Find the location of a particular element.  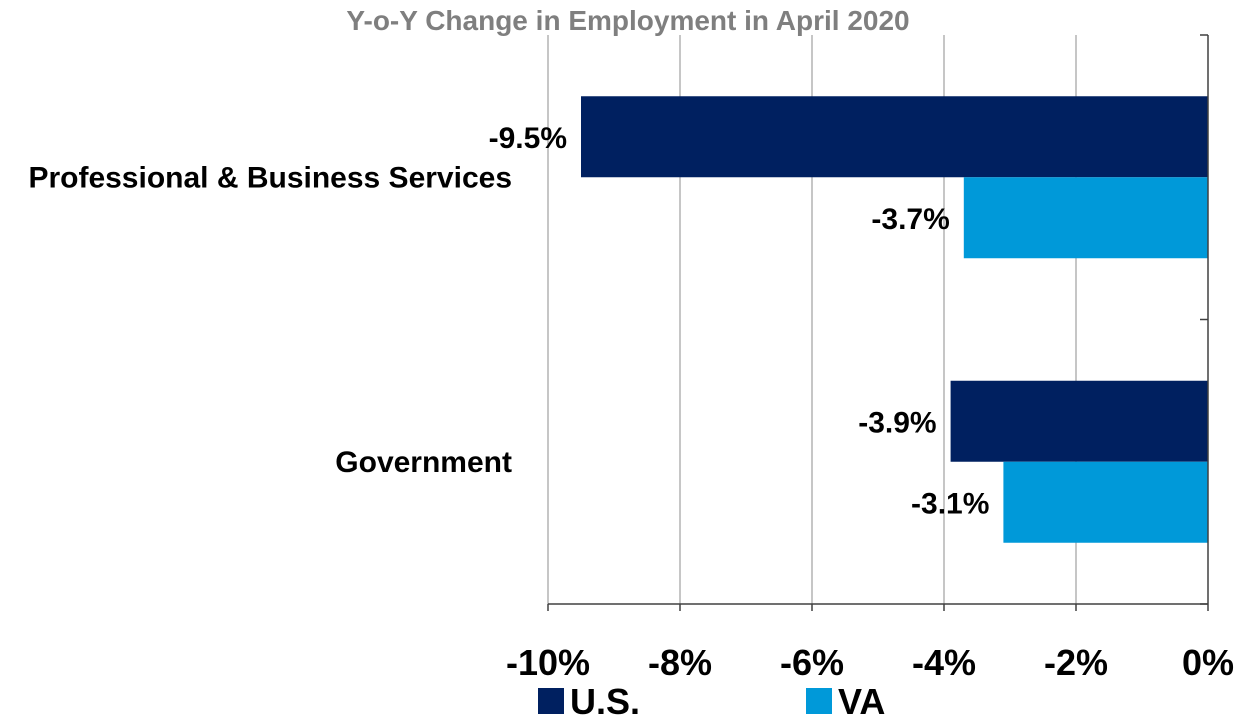

category-label: Professional & Business Services is located at coordinates (270, 177).